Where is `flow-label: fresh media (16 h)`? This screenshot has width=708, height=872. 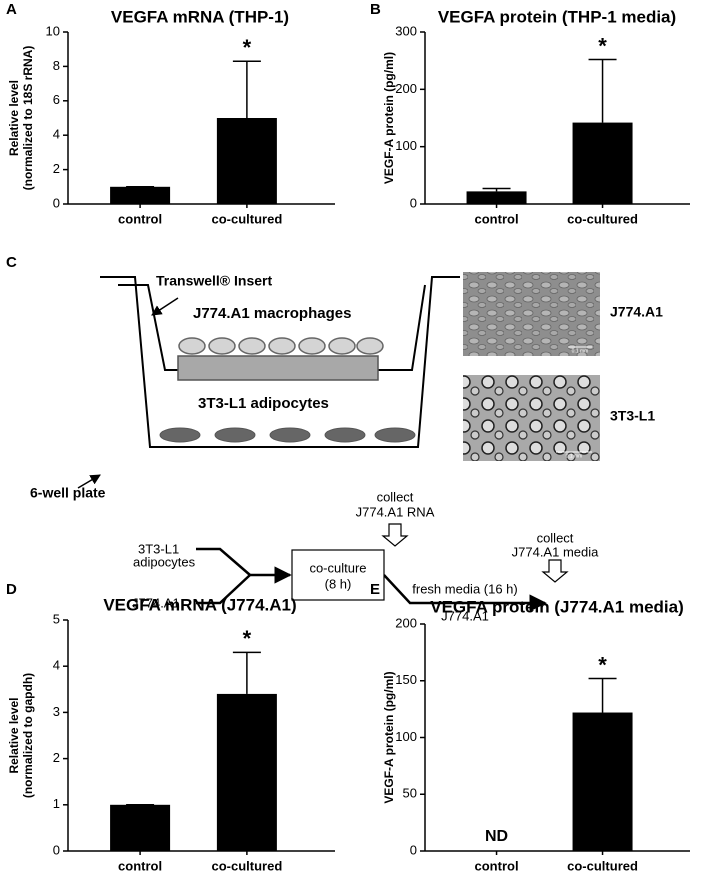
flow-label: fresh media (16 h) is located at coordinates (465, 588).